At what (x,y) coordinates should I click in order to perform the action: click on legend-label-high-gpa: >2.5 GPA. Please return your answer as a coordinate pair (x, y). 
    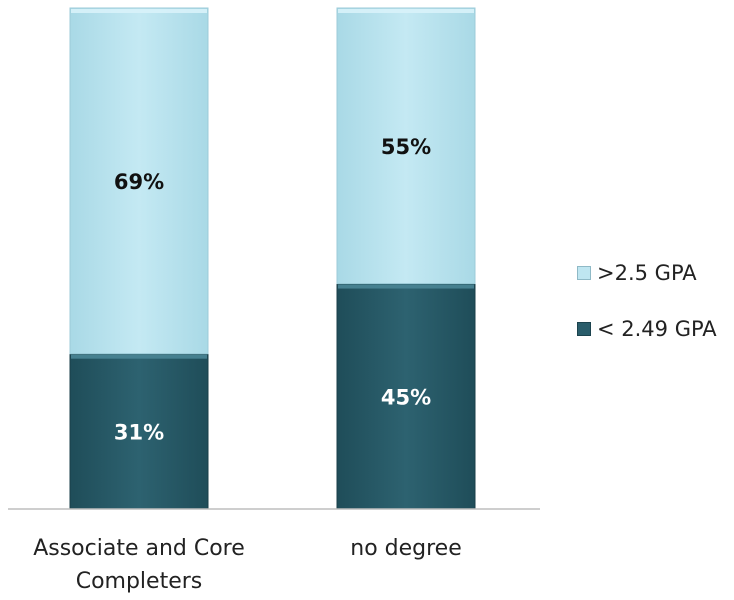
    Looking at the image, I should click on (647, 273).